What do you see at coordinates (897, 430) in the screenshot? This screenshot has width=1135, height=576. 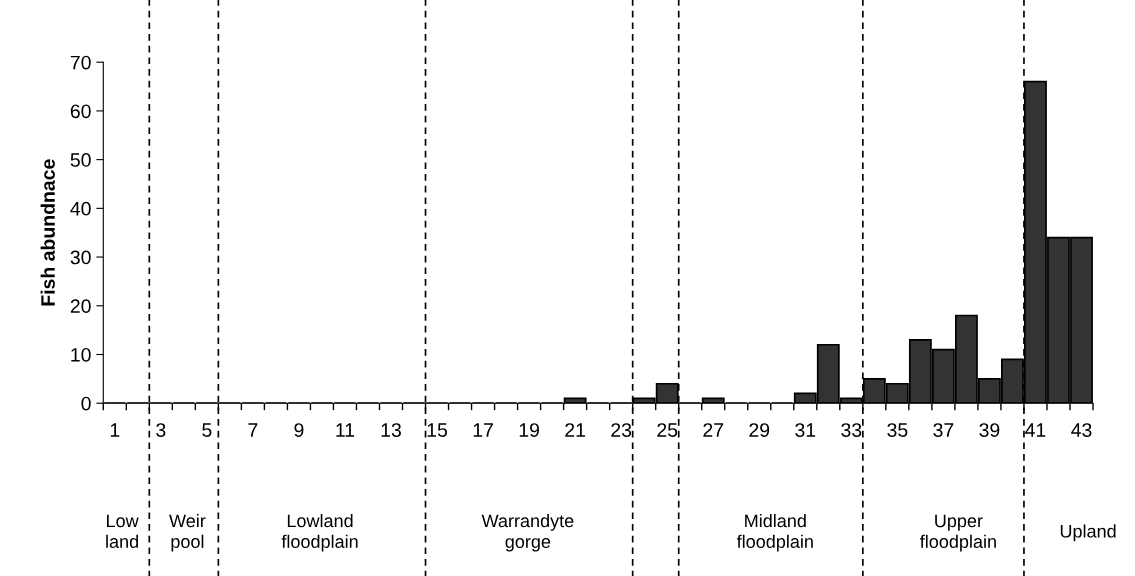 I see `x-tick-label: 35` at bounding box center [897, 430].